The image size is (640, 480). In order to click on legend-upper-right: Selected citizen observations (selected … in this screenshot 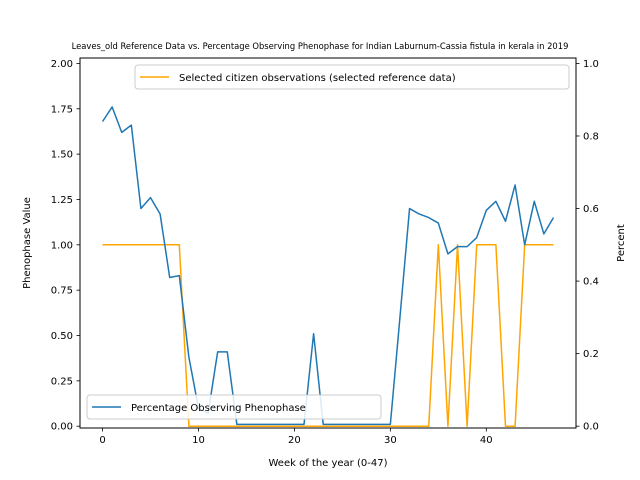, I will do `click(352, 77)`.